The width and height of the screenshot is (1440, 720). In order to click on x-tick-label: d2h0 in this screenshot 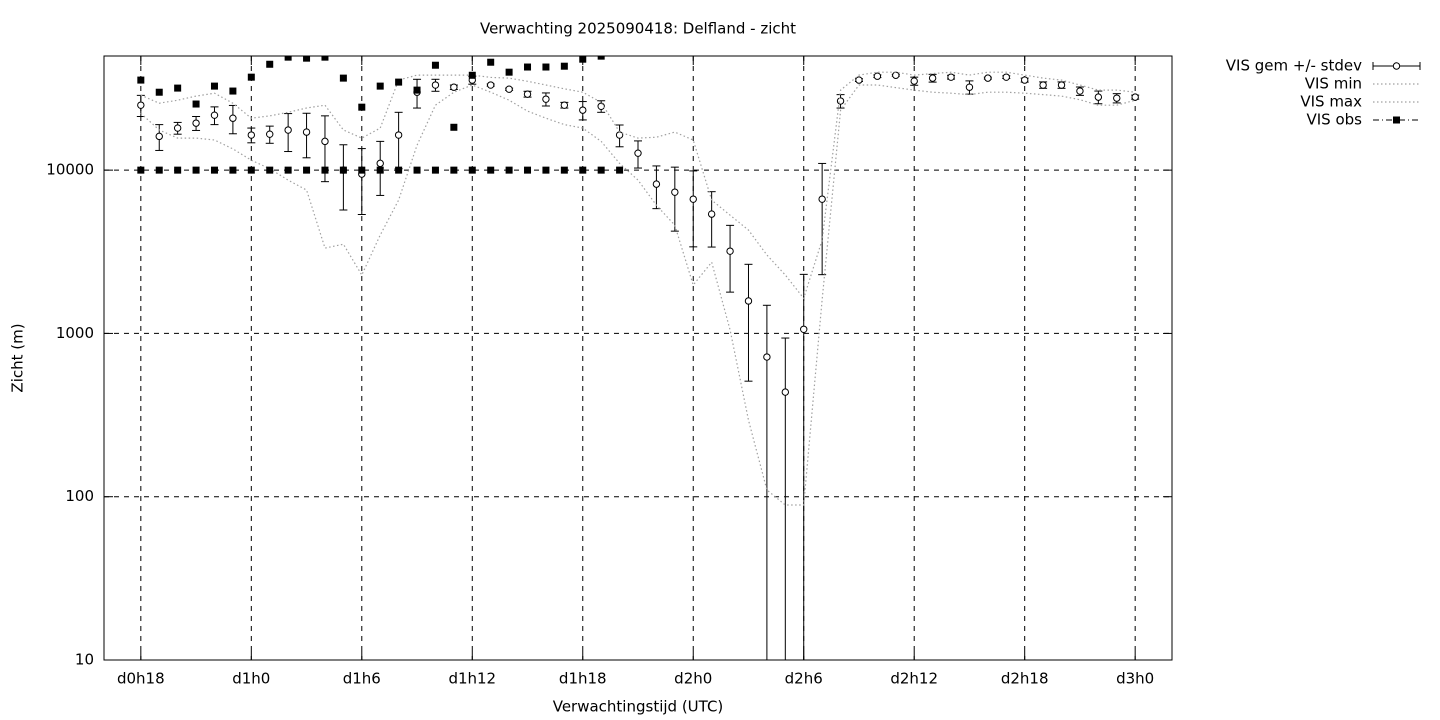, I will do `click(693, 679)`.